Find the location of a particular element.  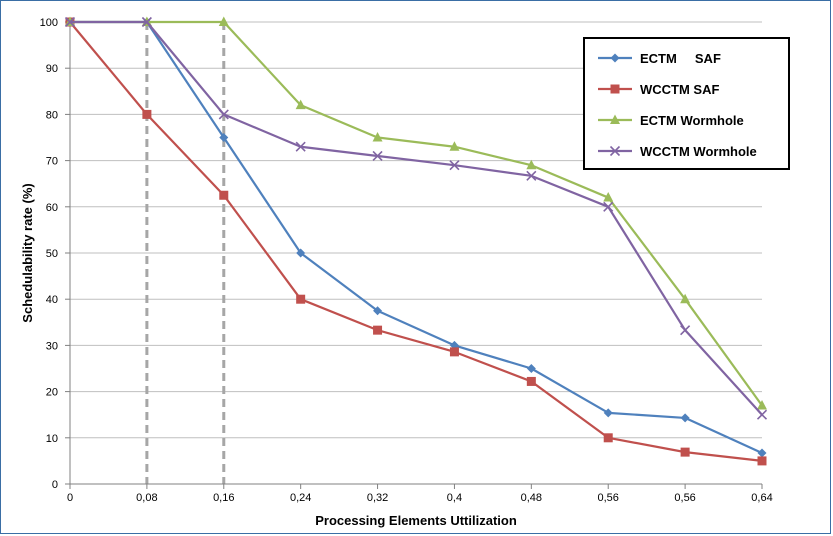

x-tick-labels: 0 0,08 0,16 0,24 0,32 0,4 0,48 0,56 0,56 0,64 is located at coordinates (420, 494).